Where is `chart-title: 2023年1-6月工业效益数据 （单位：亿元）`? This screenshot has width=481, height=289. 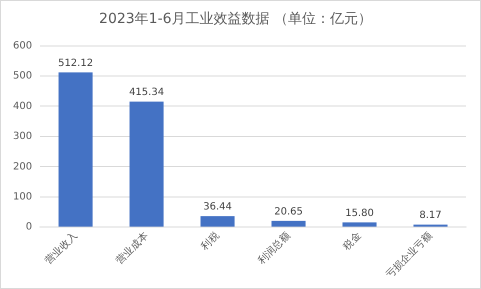 chart-title: 2023年1-6月工业效益数据 （单位：亿元） is located at coordinates (235, 19).